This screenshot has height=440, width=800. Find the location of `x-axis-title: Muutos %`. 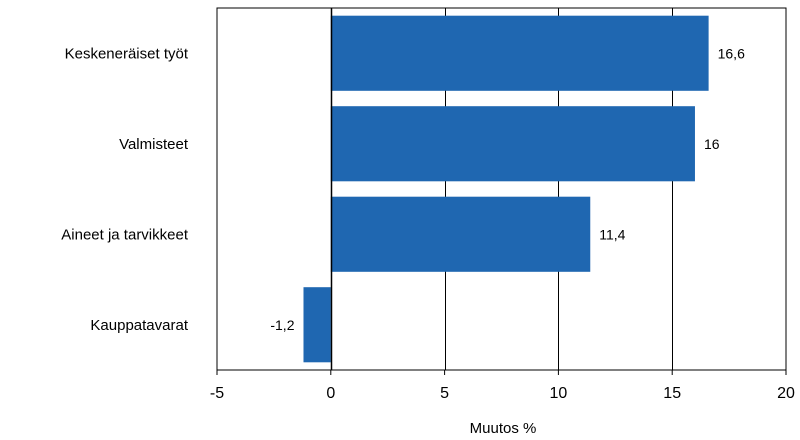

x-axis-title: Muutos % is located at coordinates (503, 428).